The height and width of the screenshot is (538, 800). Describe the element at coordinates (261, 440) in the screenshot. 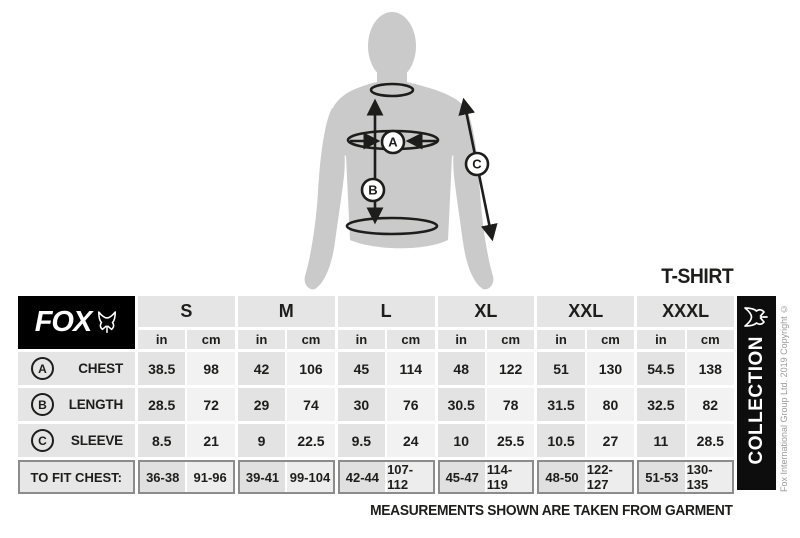

I see `value-cell-in: 9` at that location.